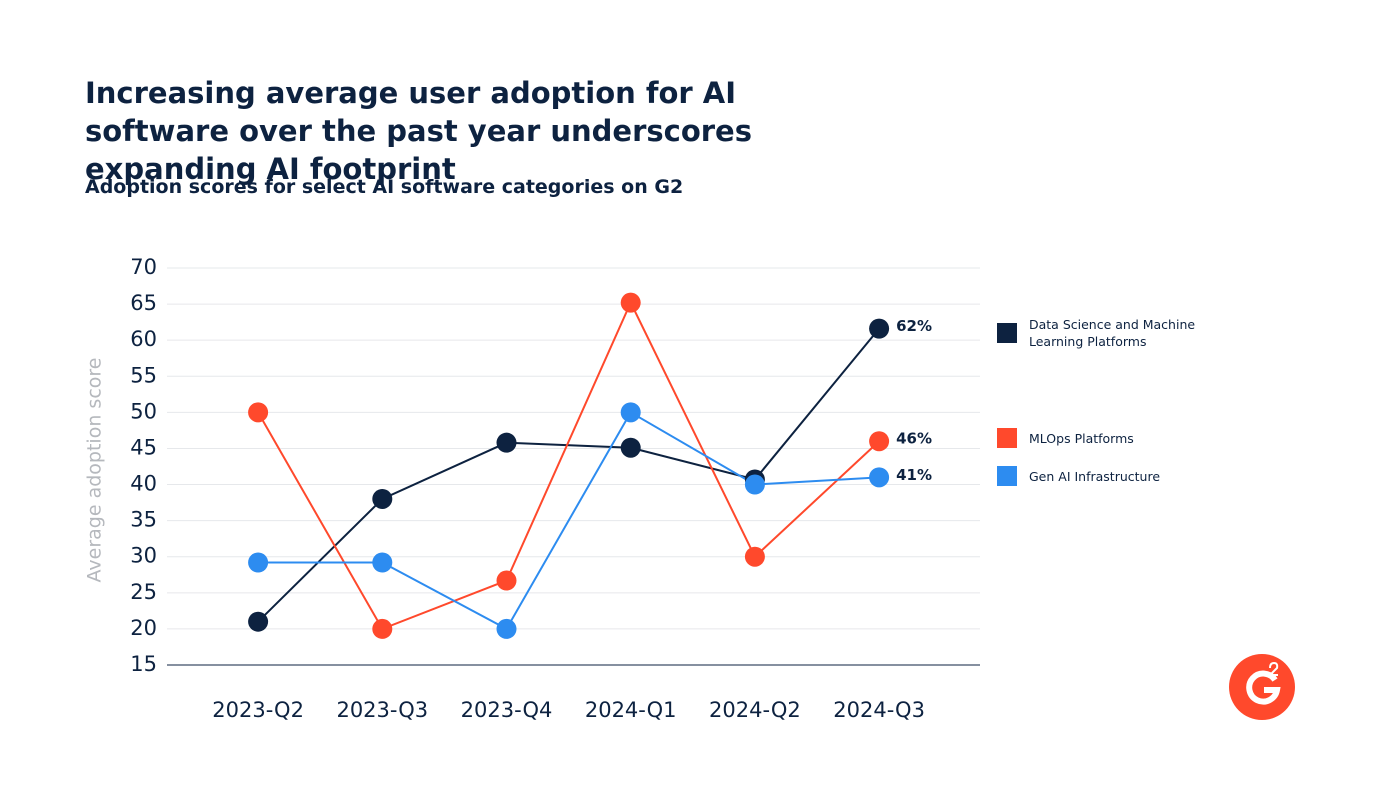 The image size is (1380, 800). I want to click on x-tick-label: 2024-Q1, so click(631, 710).